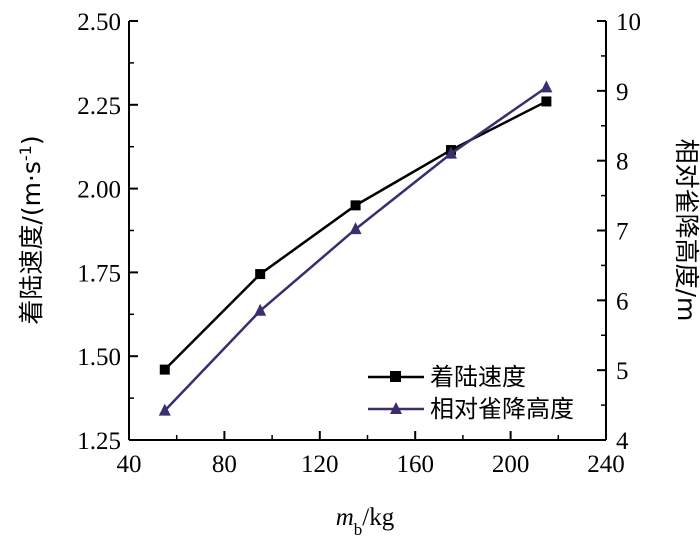 This screenshot has width=700, height=536. Describe the element at coordinates (99, 273) in the screenshot. I see `y-left-tick-label: 1.75` at that location.